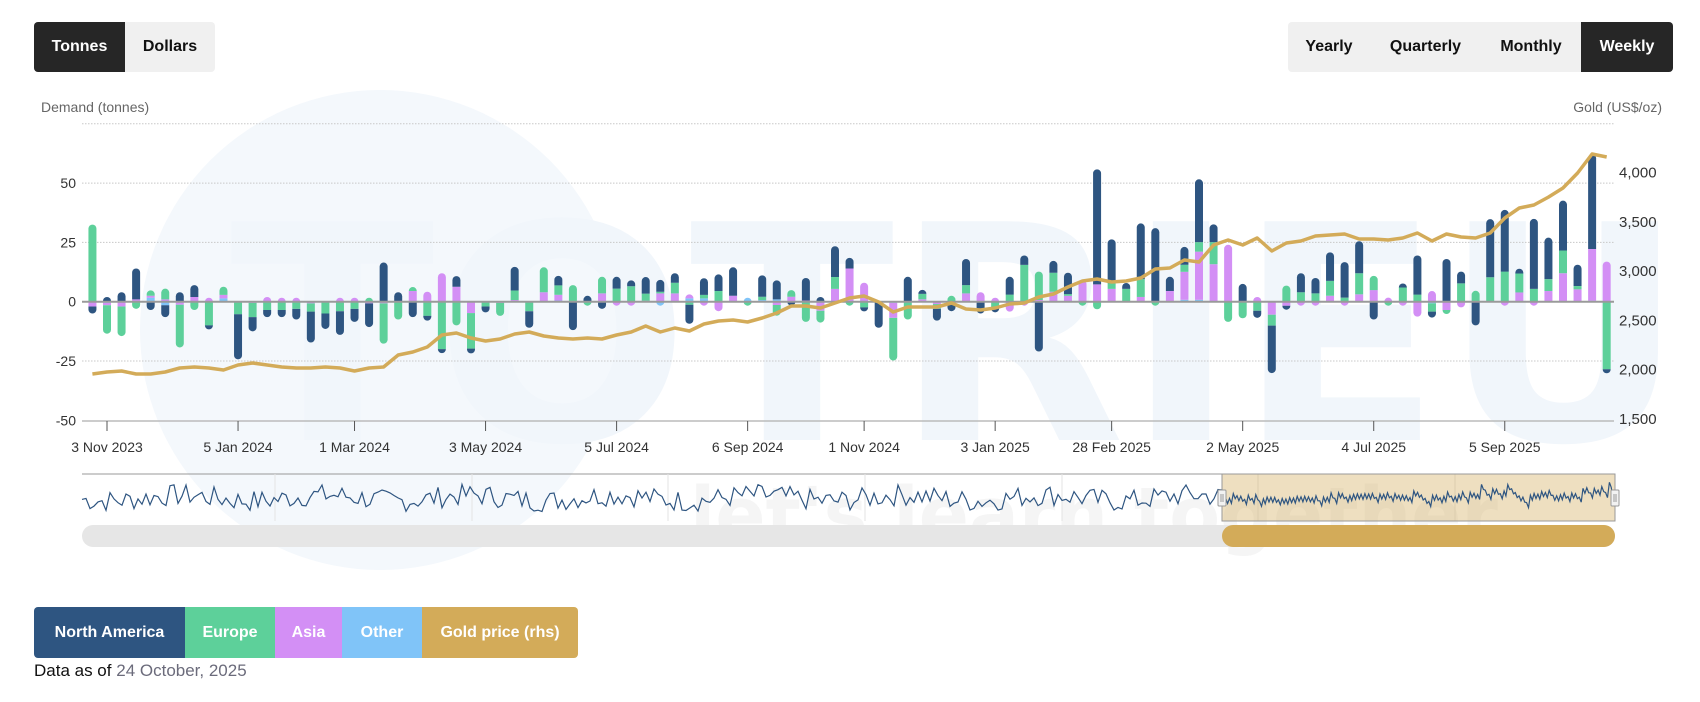 The width and height of the screenshot is (1700, 702). What do you see at coordinates (1222, 498) in the screenshot?
I see `navigator-left-handle` at bounding box center [1222, 498].